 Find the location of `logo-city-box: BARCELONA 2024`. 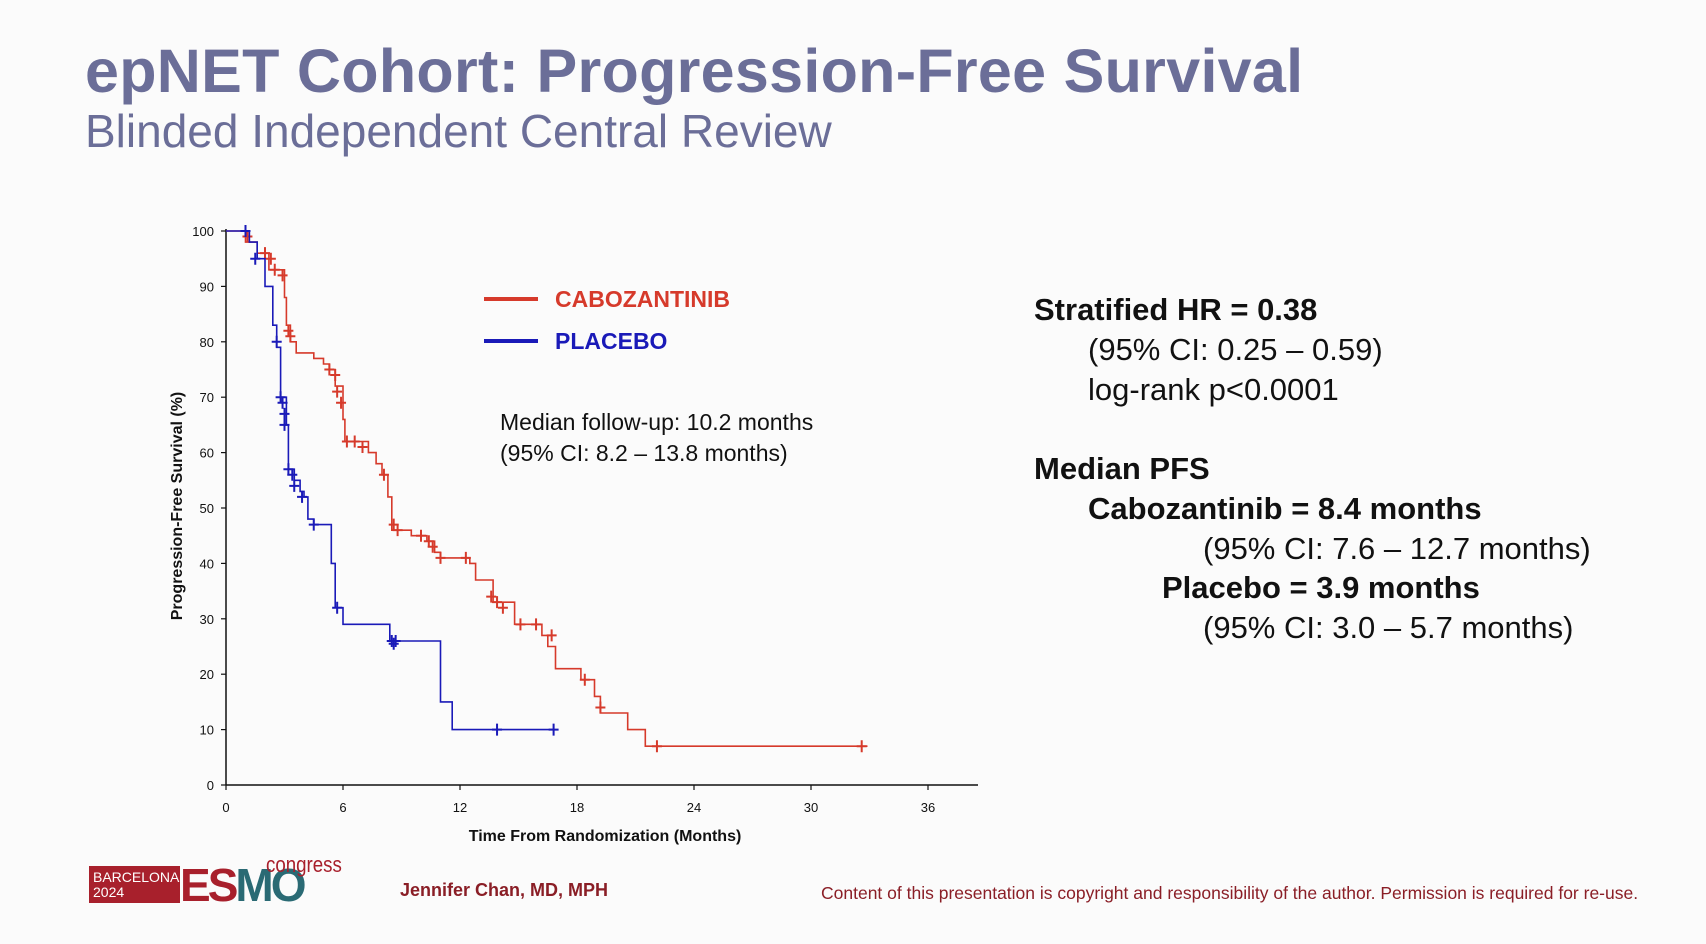

logo-city-box: BARCELONA 2024 is located at coordinates (134, 884).